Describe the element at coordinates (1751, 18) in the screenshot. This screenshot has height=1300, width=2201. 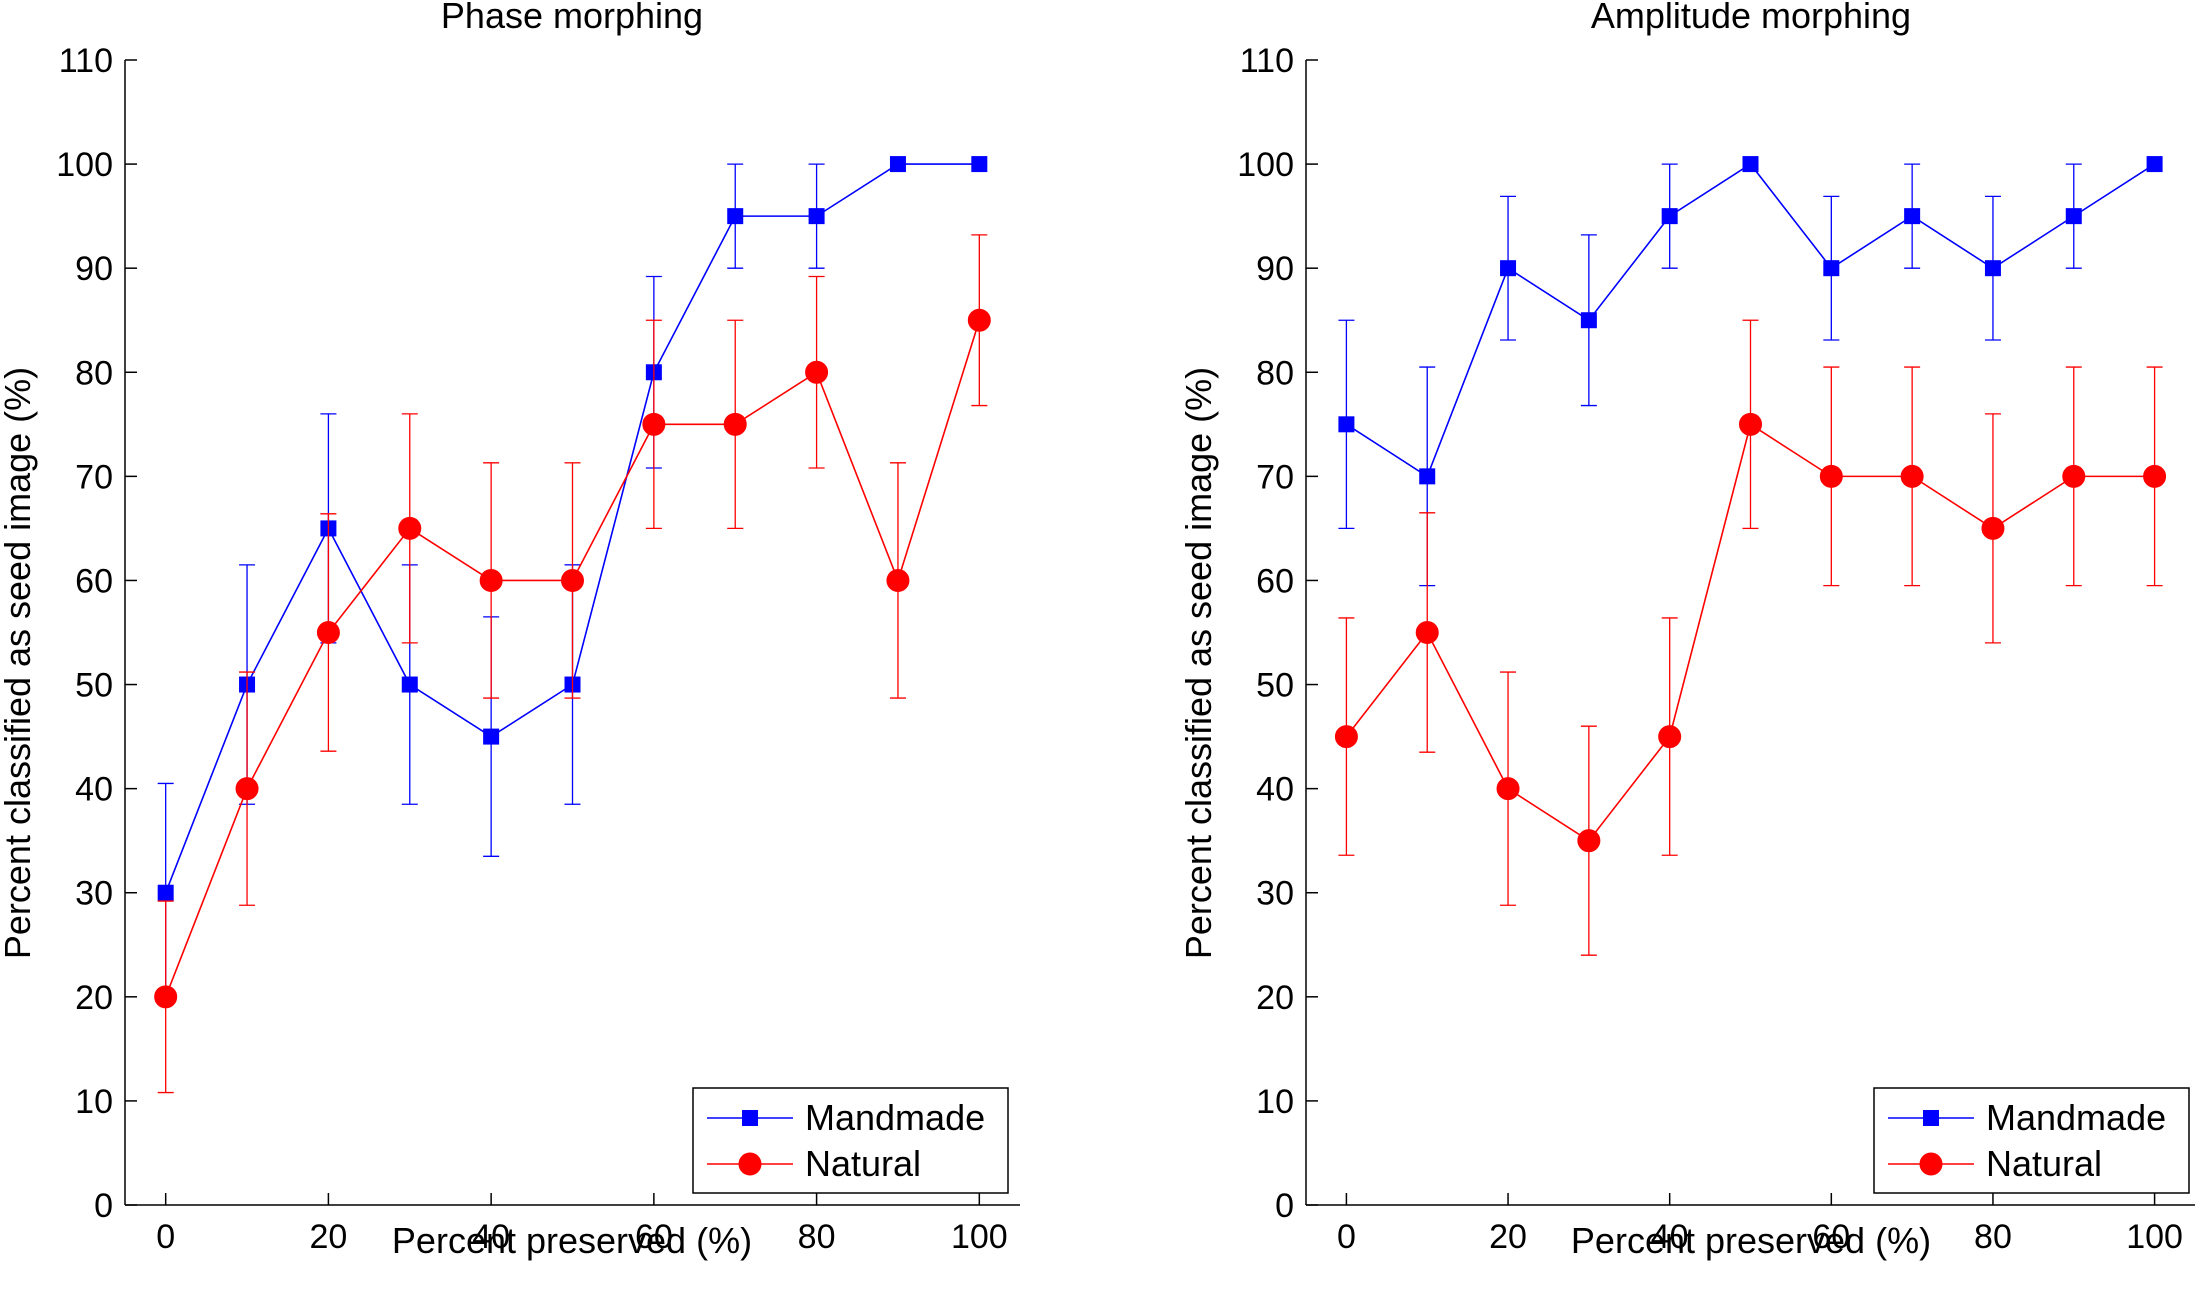
I see `chart-title: Amplitude morphing` at that location.